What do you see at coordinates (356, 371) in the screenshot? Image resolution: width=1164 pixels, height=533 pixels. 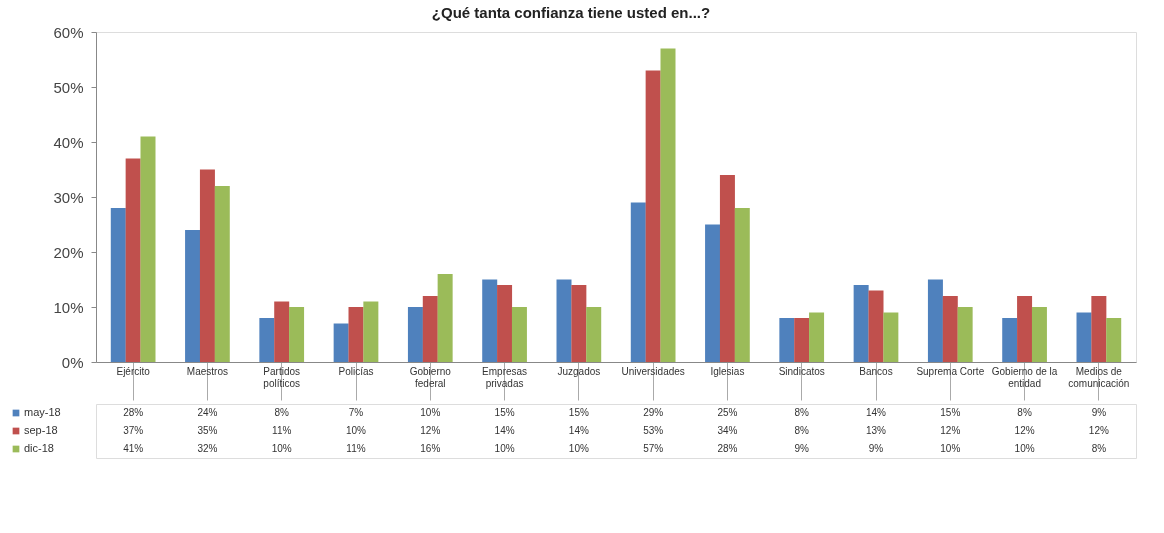 I see `x-tick-label: Policías` at bounding box center [356, 371].